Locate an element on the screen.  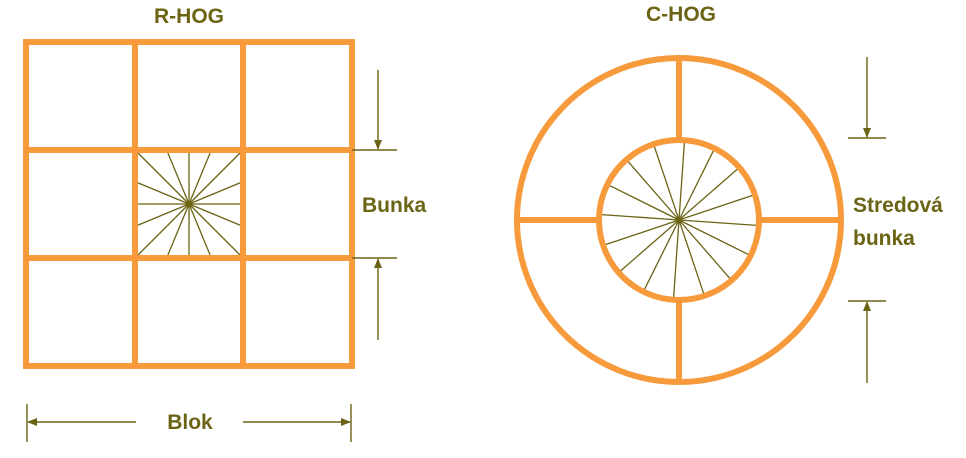
rhog-block-label: Blok is located at coordinates (190, 422).